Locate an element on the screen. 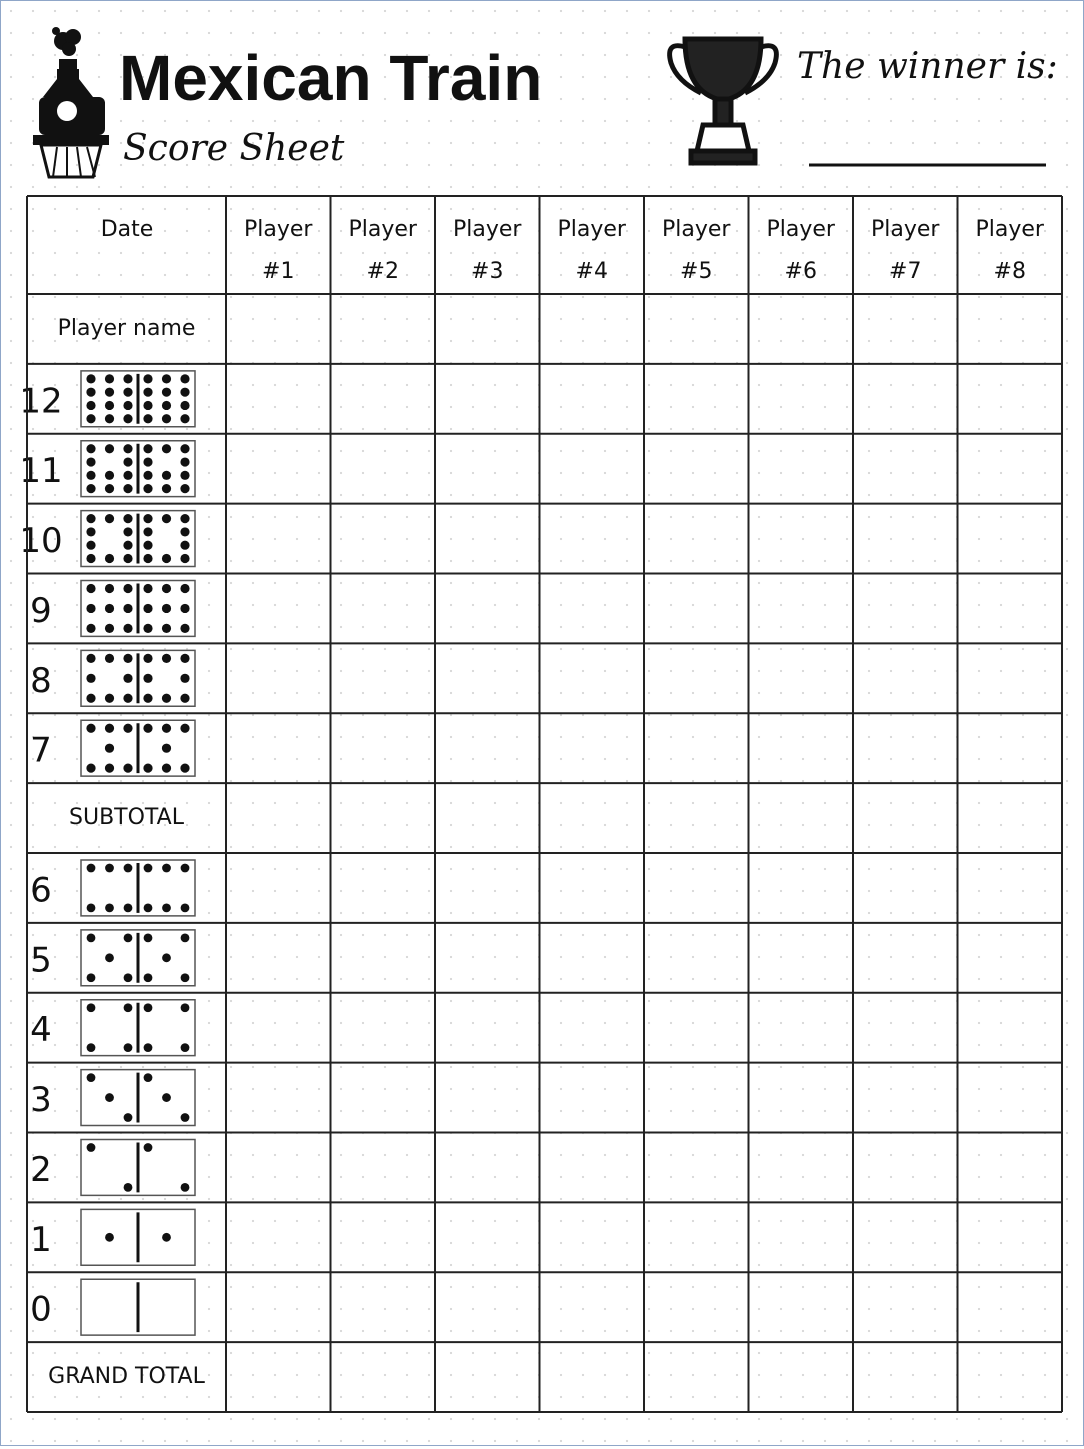 The width and height of the screenshot is (1084, 1449). row-number: 10 is located at coordinates (40, 541).